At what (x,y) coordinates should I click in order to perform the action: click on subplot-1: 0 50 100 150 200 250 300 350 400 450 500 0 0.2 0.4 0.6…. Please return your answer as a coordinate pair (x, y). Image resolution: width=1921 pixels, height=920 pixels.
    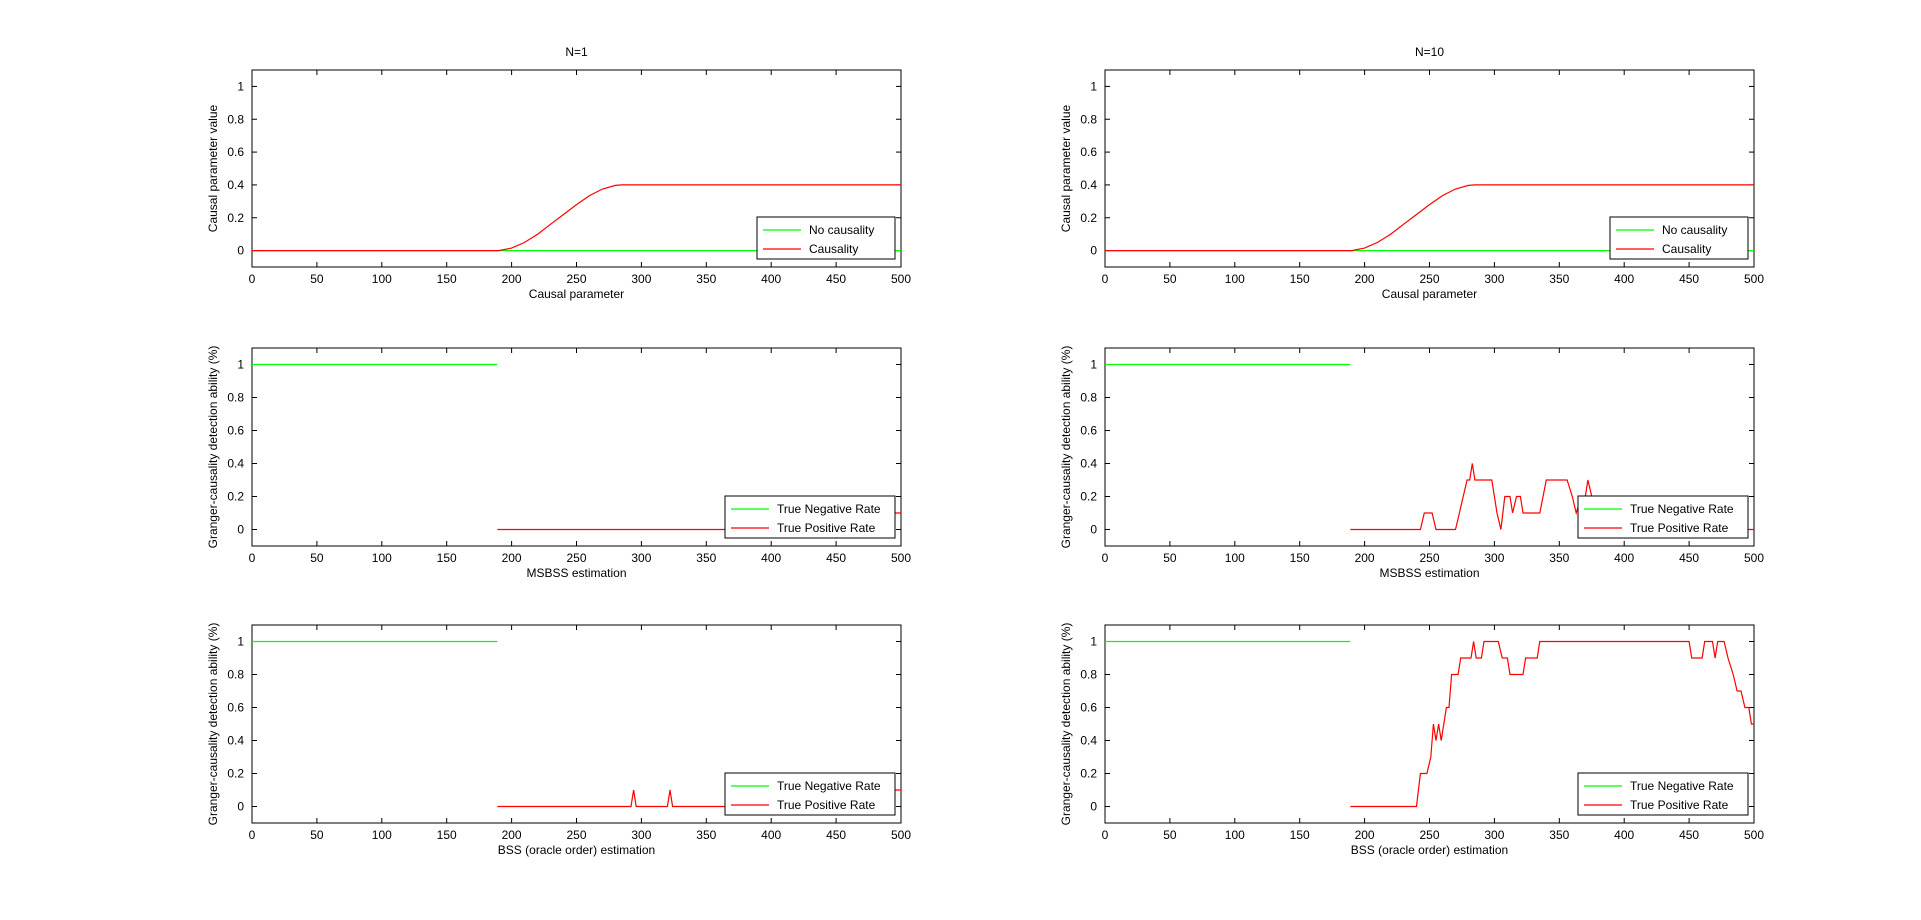
    Looking at the image, I should click on (558, 173).